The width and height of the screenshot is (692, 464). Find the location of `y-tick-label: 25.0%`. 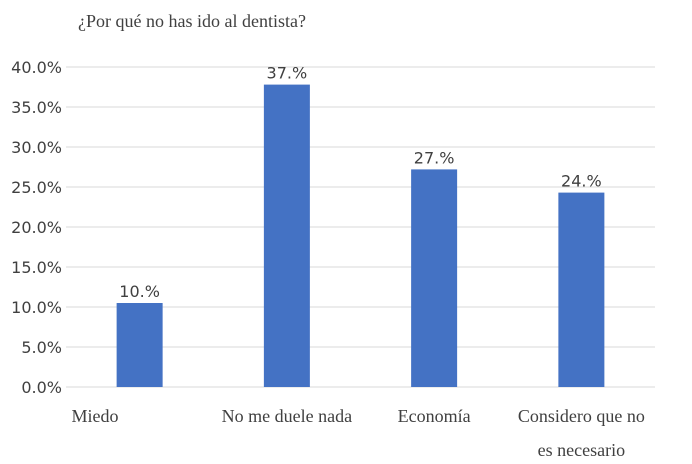

y-tick-label: 25.0% is located at coordinates (36, 187).